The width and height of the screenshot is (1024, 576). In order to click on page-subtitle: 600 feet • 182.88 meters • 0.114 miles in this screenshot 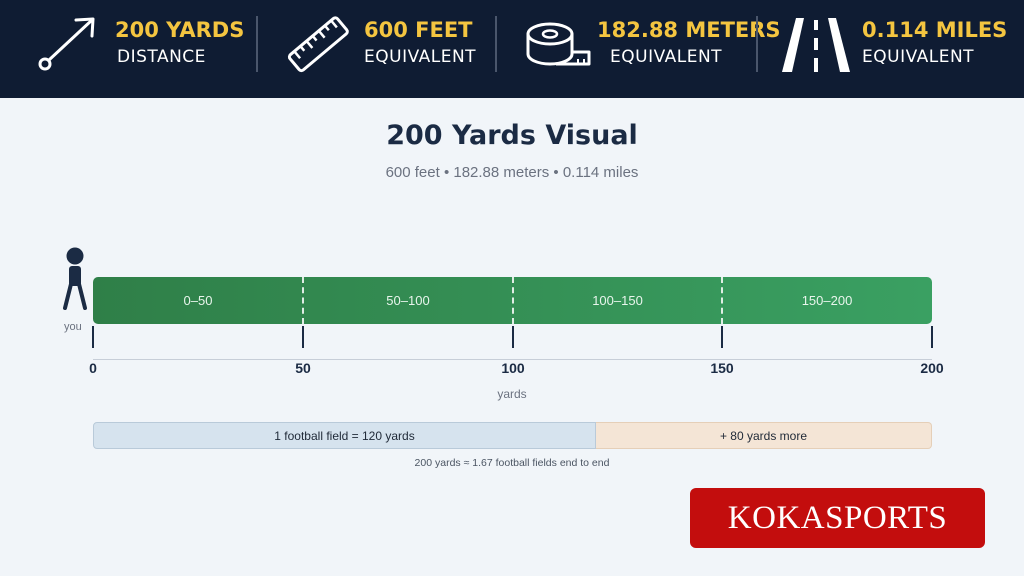, I will do `click(512, 172)`.